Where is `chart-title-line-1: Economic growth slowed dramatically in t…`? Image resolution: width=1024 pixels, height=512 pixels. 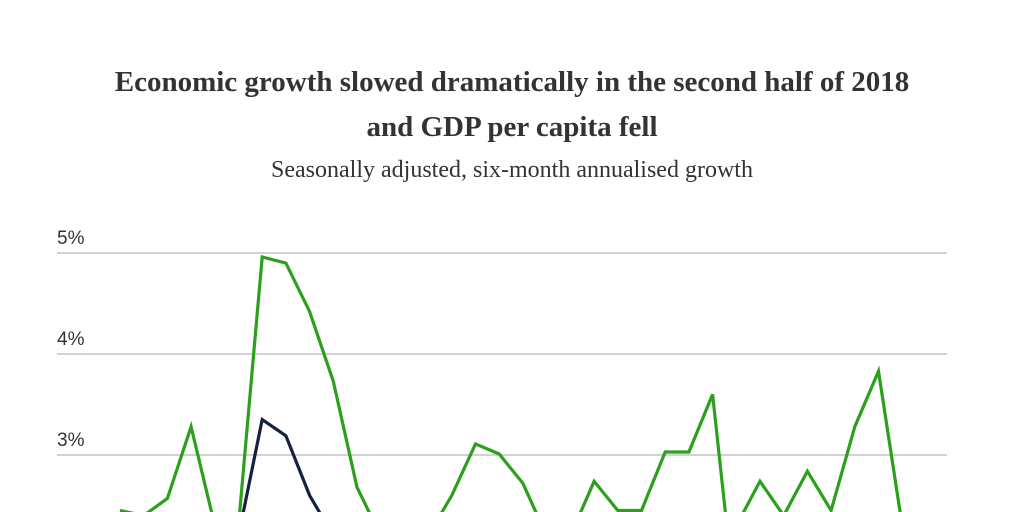
chart-title-line-1: Economic growth slowed dramatically in t… is located at coordinates (512, 82).